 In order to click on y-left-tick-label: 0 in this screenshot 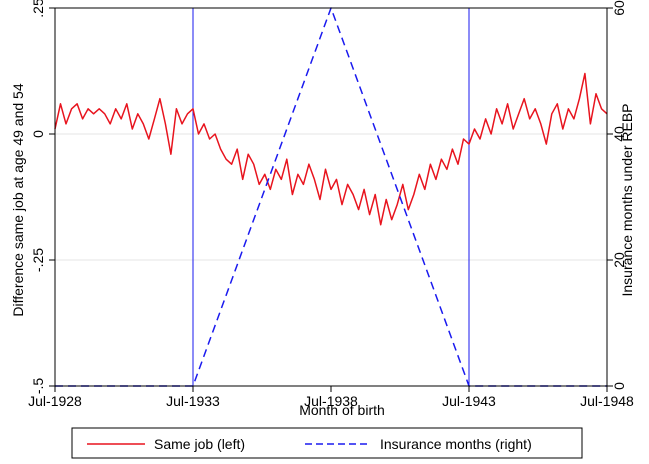, I will do `click(38, 134)`.